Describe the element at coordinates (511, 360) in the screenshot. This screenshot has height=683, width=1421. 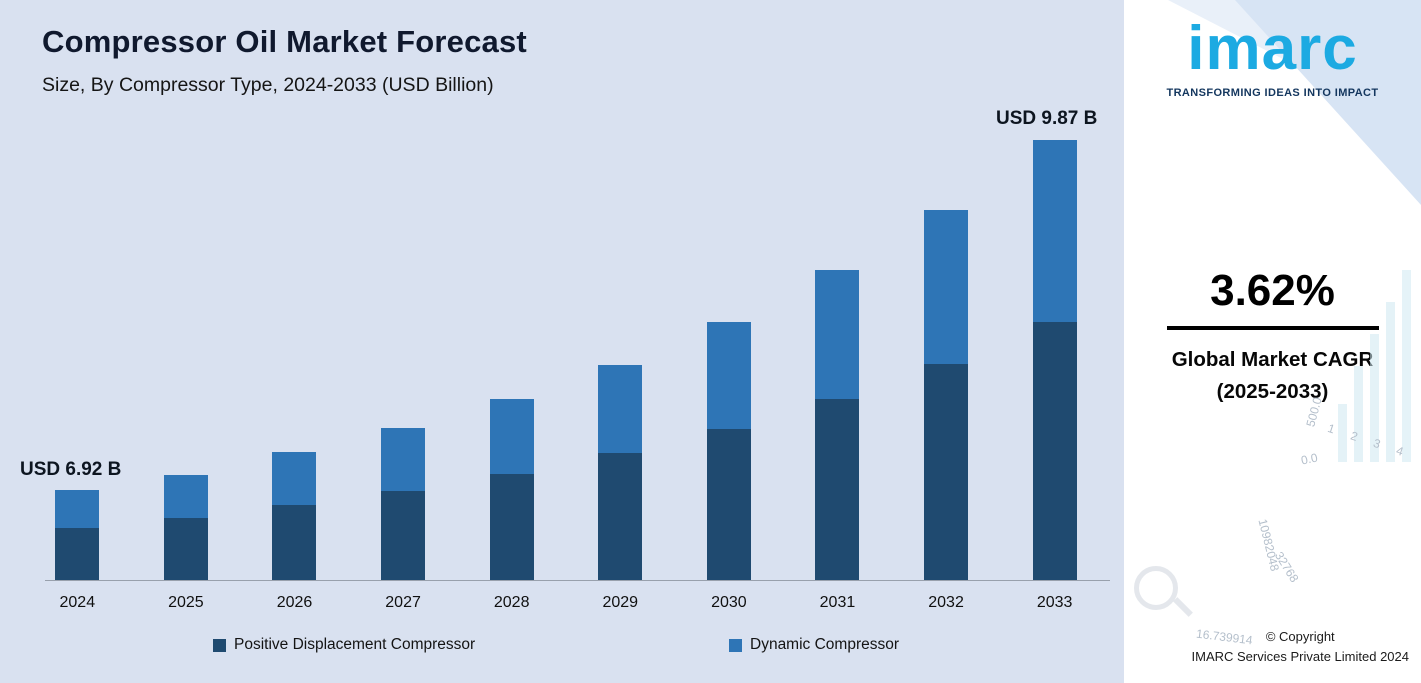
I see `bar-column-2028` at that location.